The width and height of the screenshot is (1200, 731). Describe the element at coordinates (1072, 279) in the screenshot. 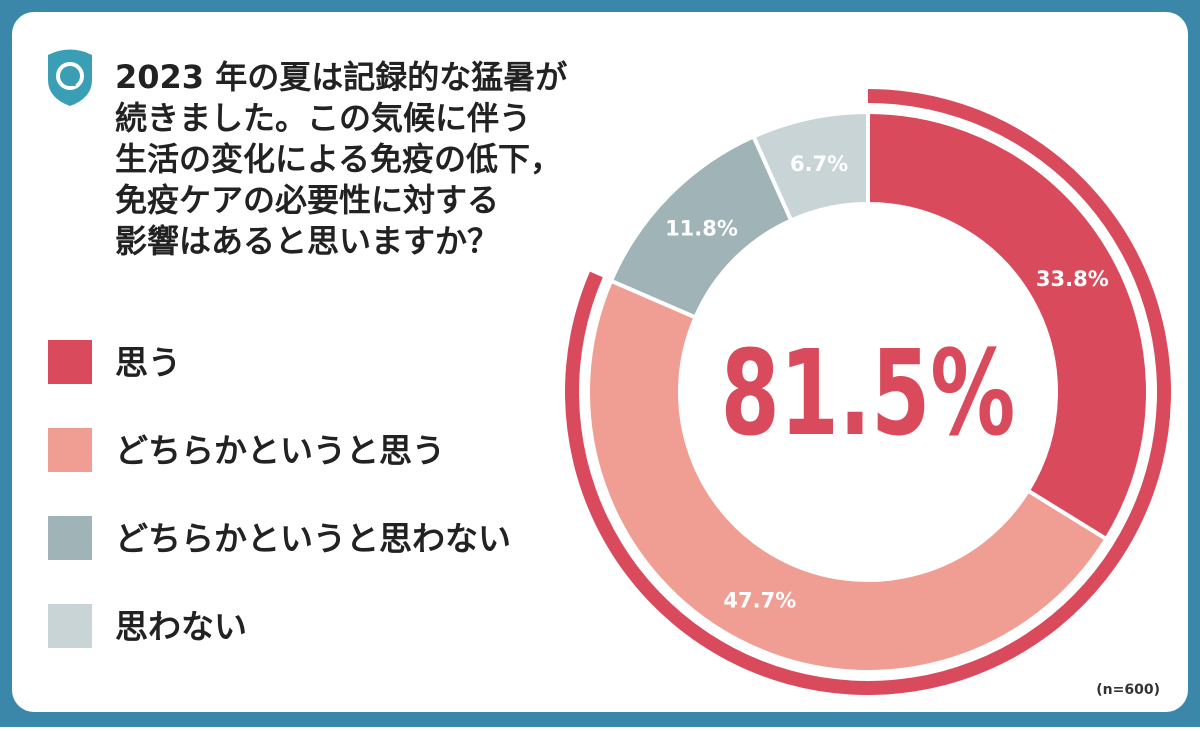

I see `value-label: 33.8%` at that location.